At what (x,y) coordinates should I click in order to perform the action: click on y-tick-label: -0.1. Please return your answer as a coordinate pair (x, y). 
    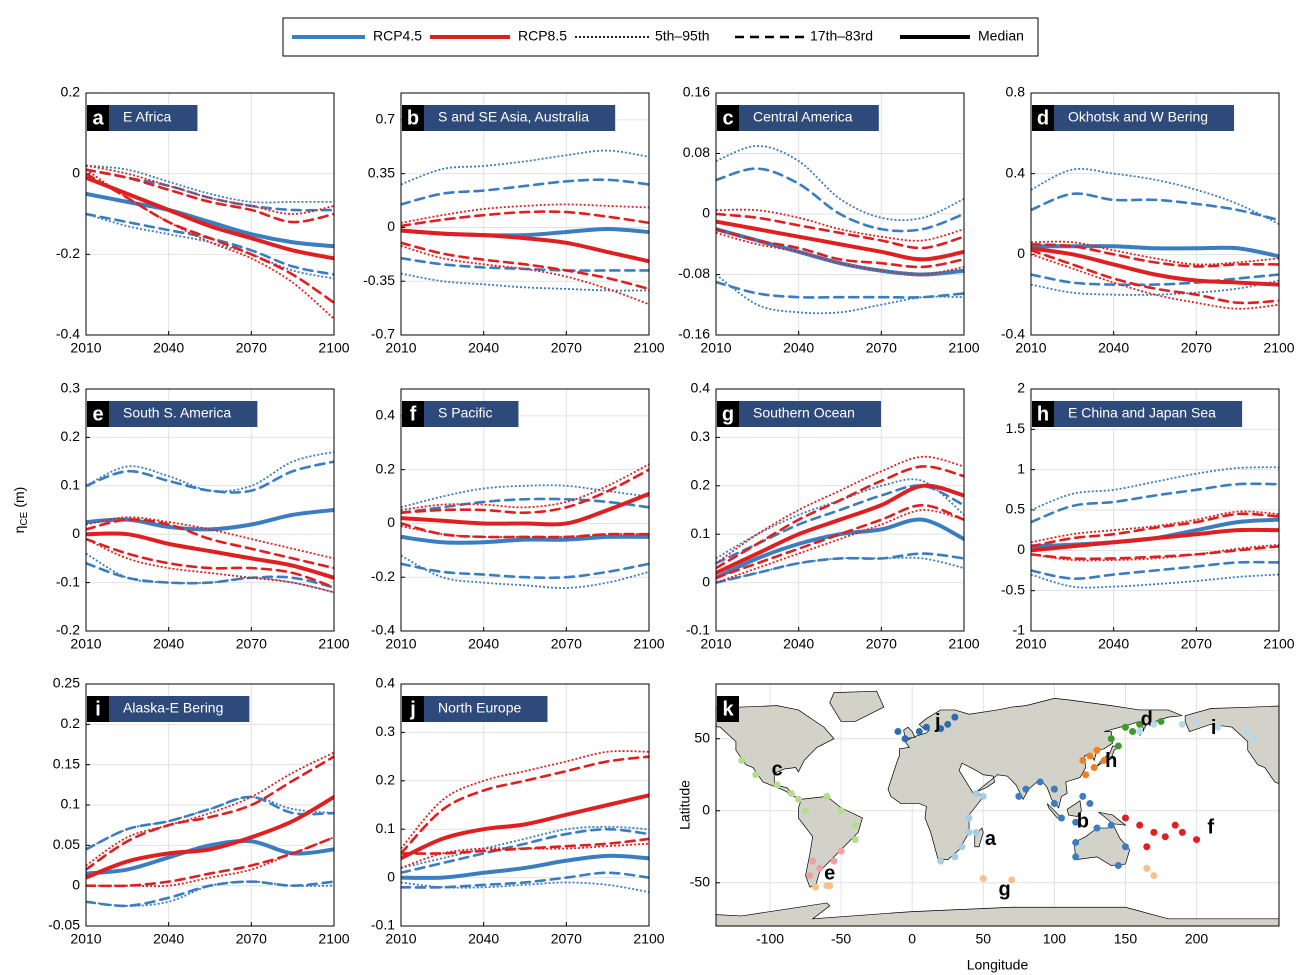
    Looking at the image, I should click on (698, 630).